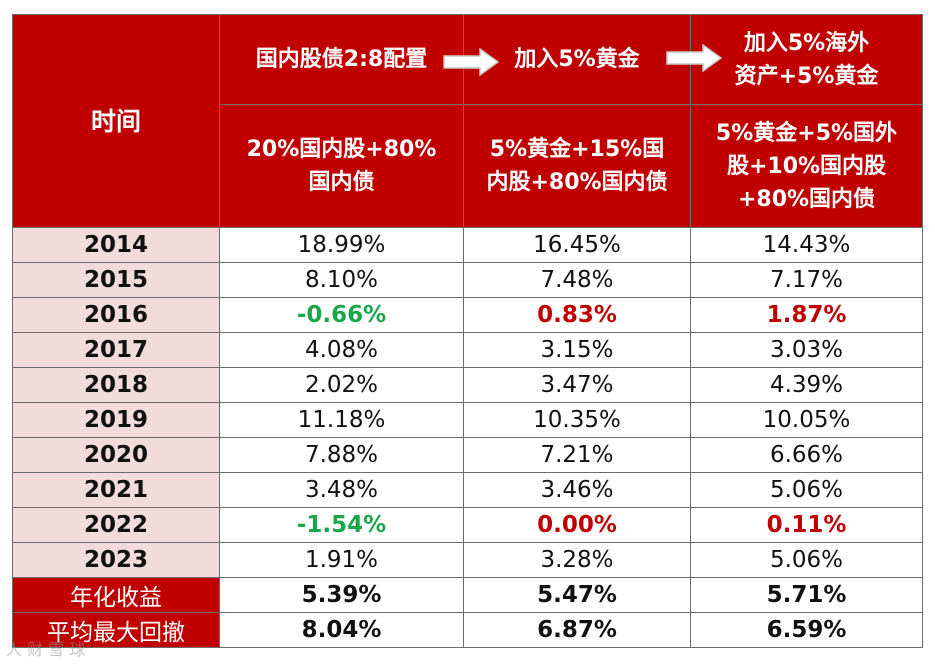 The width and height of the screenshot is (935, 664). I want to click on value-cell: 10.35%, so click(577, 420).